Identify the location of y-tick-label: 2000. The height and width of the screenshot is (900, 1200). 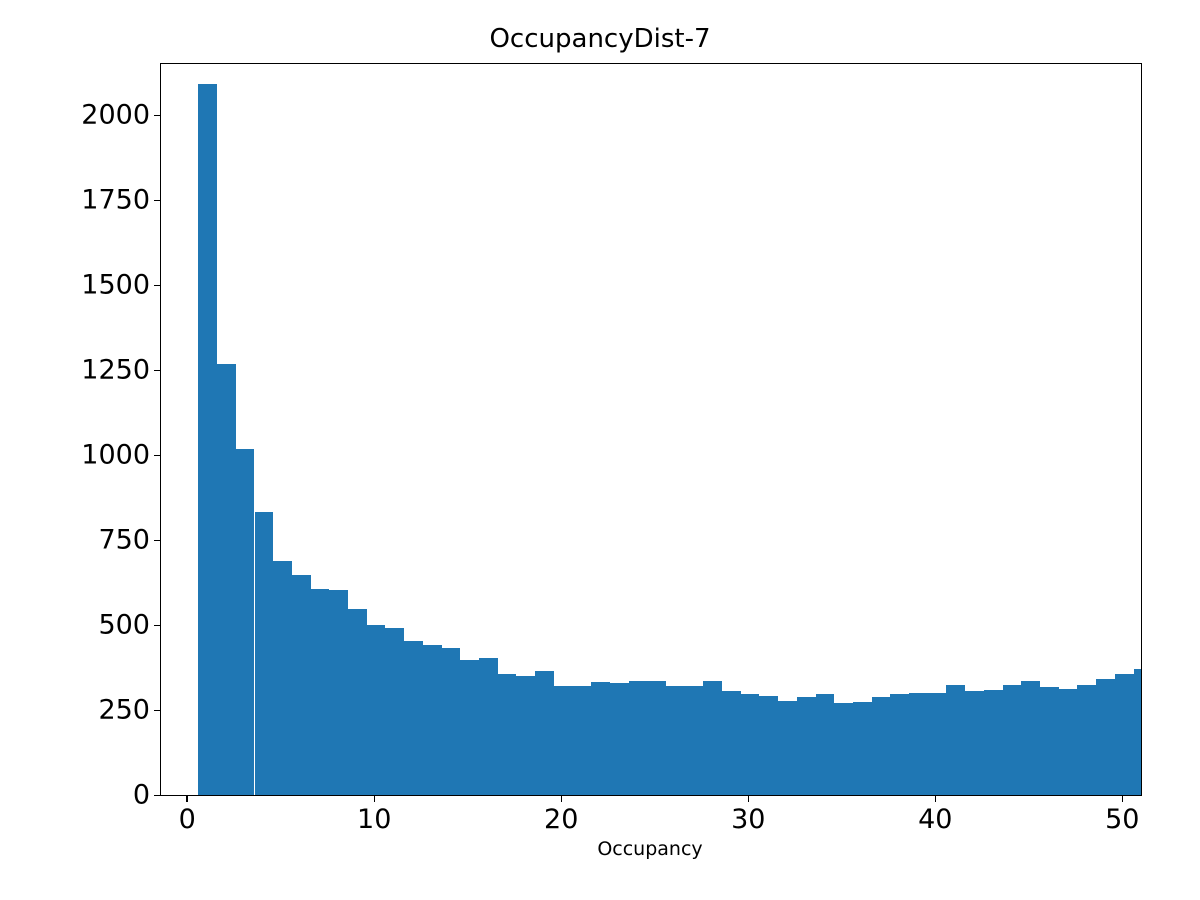
(115, 115).